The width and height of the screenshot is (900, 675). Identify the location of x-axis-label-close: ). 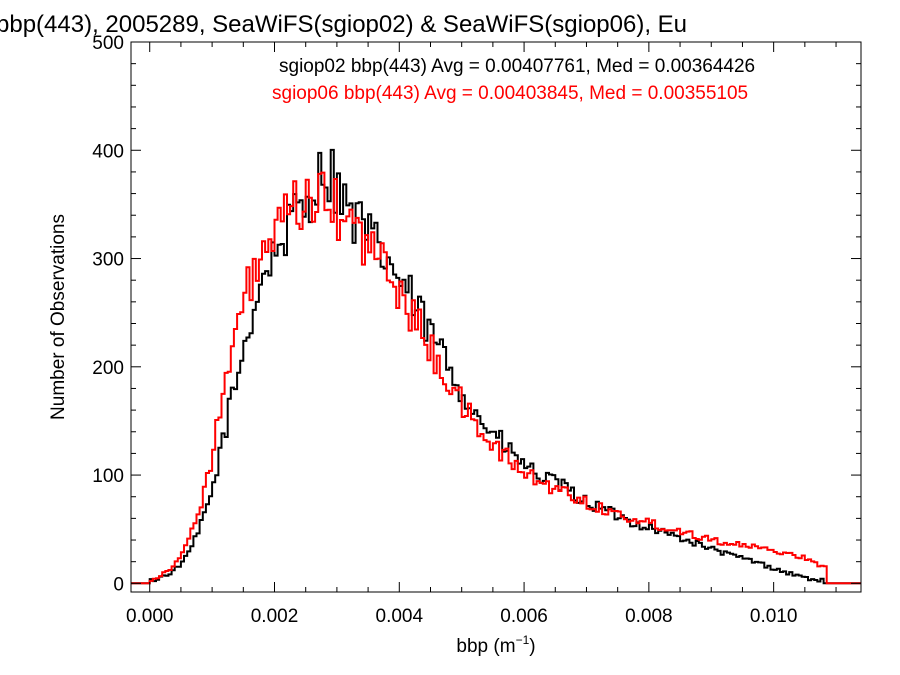
(532, 646).